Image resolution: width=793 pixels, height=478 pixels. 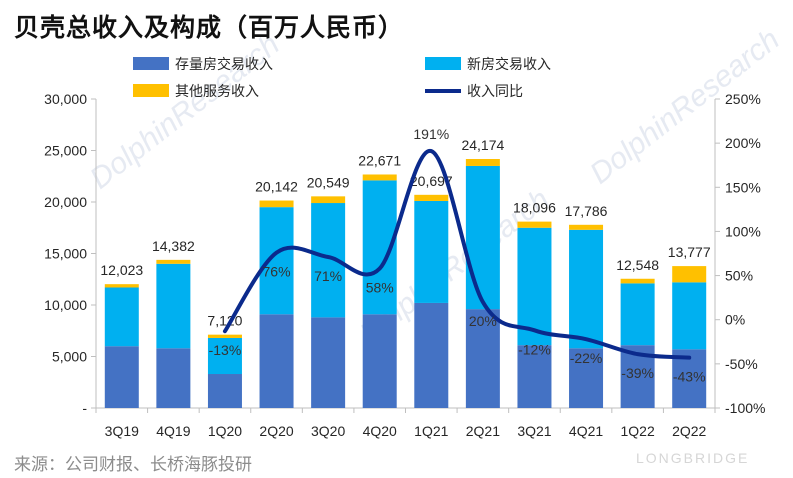 I want to click on watermark-logo: DolphinResearch, so click(x=185, y=112).